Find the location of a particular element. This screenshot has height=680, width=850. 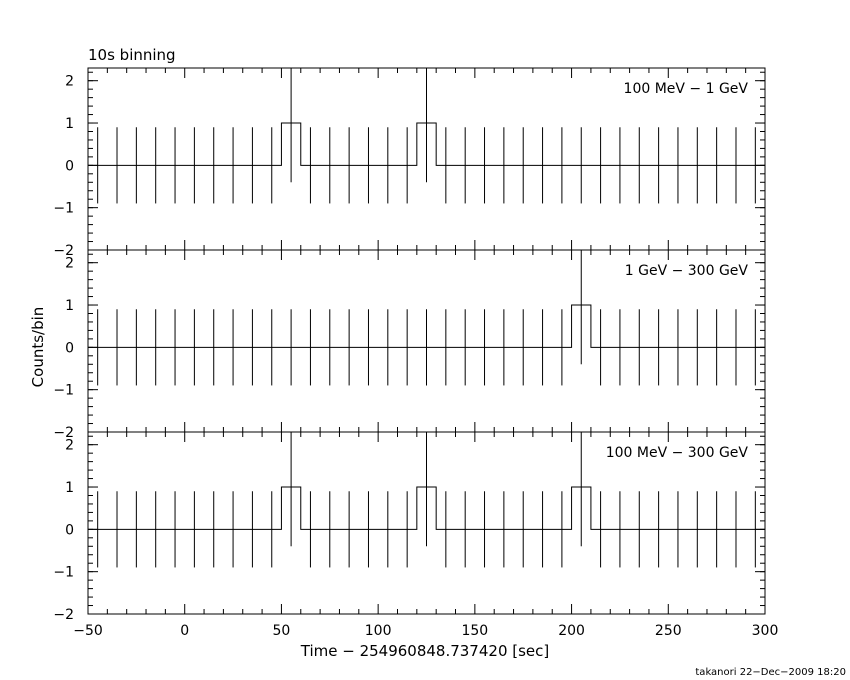

x-axis-label: Time − 254960848.737420 [sec] is located at coordinates (425, 651).